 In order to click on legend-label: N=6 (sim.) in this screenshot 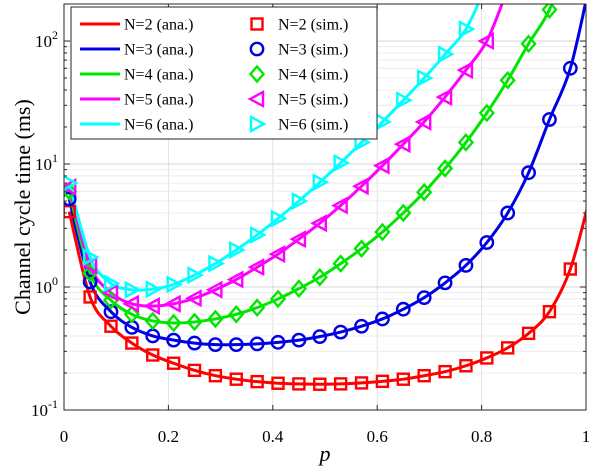, I will do `click(313, 125)`.